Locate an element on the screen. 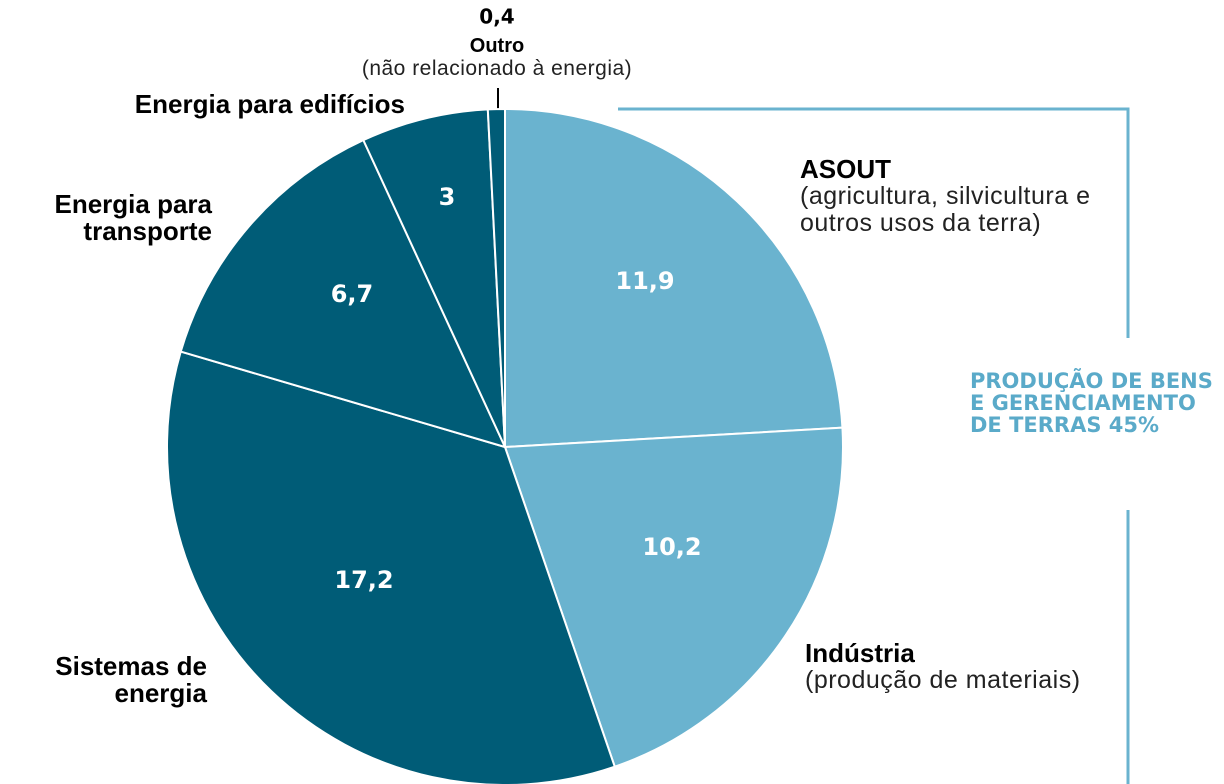  category-label: Energia para edifícios is located at coordinates (212, 104).